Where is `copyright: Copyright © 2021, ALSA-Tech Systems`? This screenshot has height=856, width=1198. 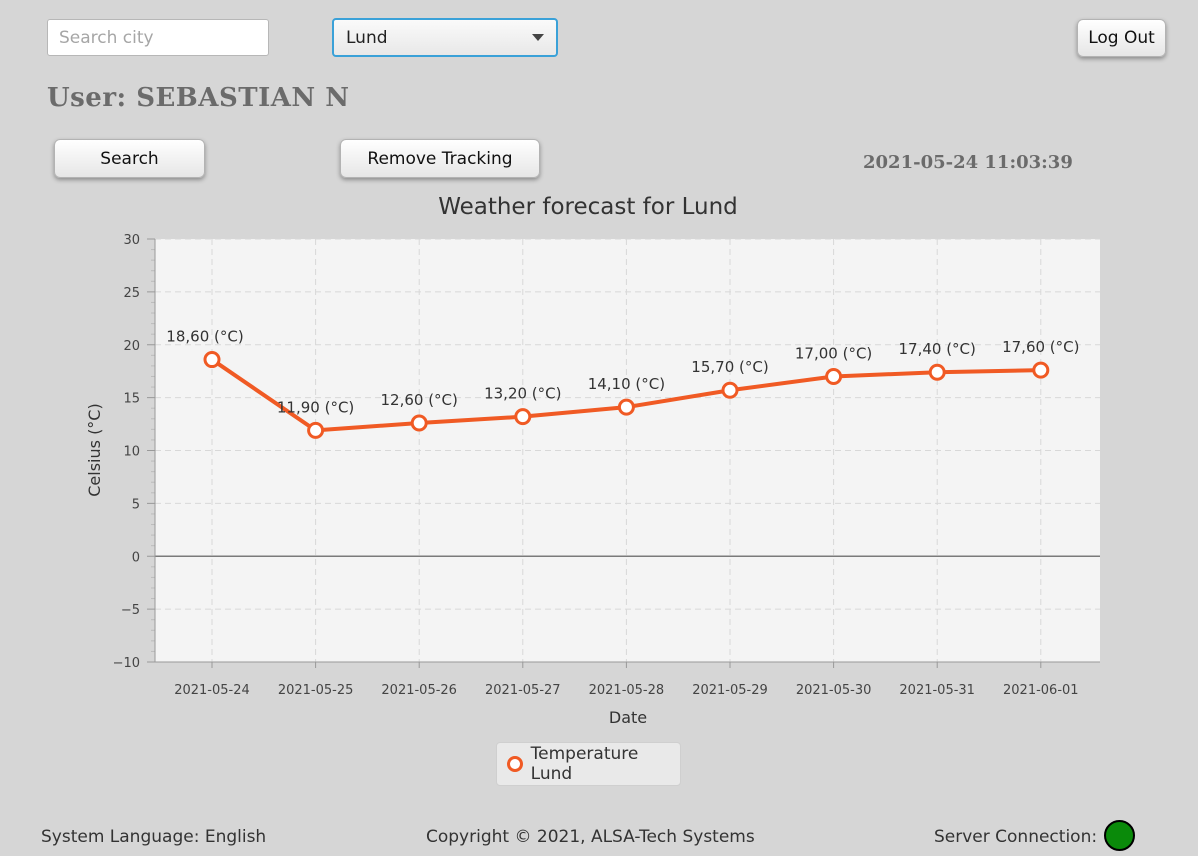 copyright: Copyright © 2021, ALSA-Tech Systems is located at coordinates (590, 837).